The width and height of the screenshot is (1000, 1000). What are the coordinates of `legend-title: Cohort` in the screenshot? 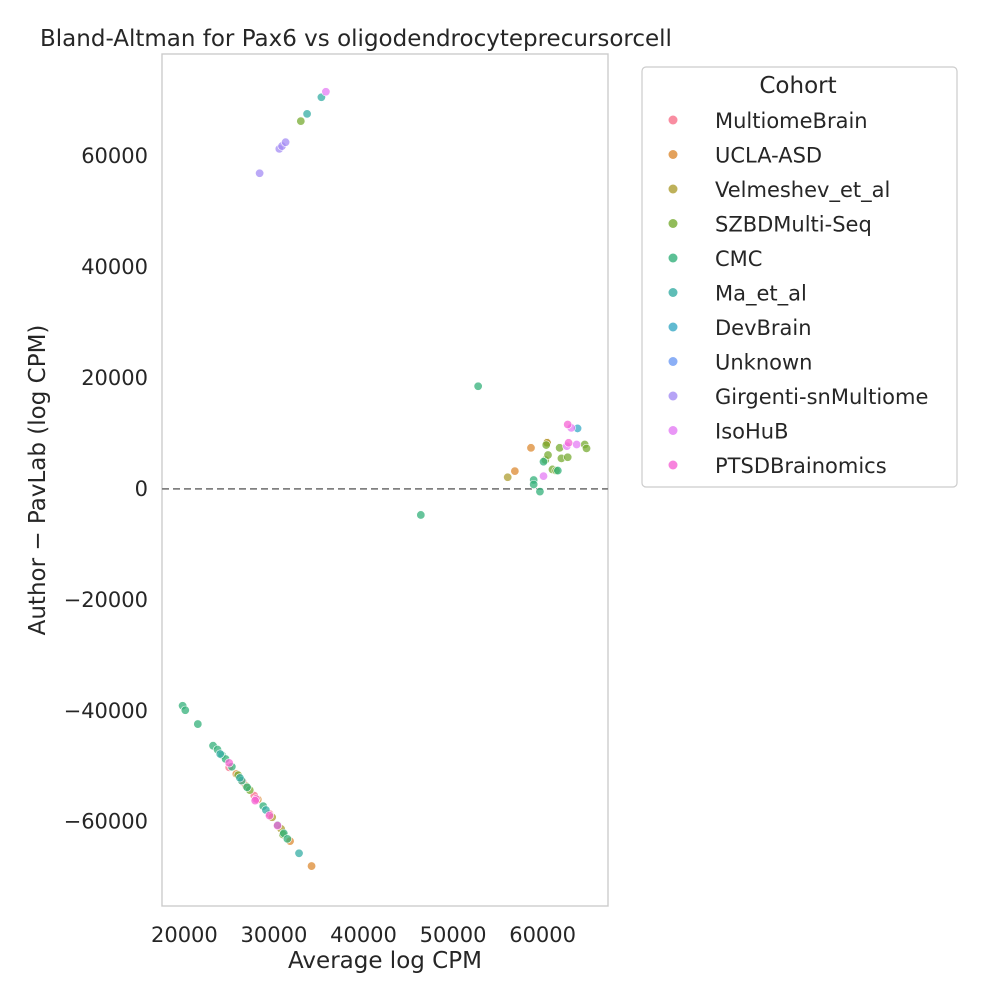 It's located at (797, 86).